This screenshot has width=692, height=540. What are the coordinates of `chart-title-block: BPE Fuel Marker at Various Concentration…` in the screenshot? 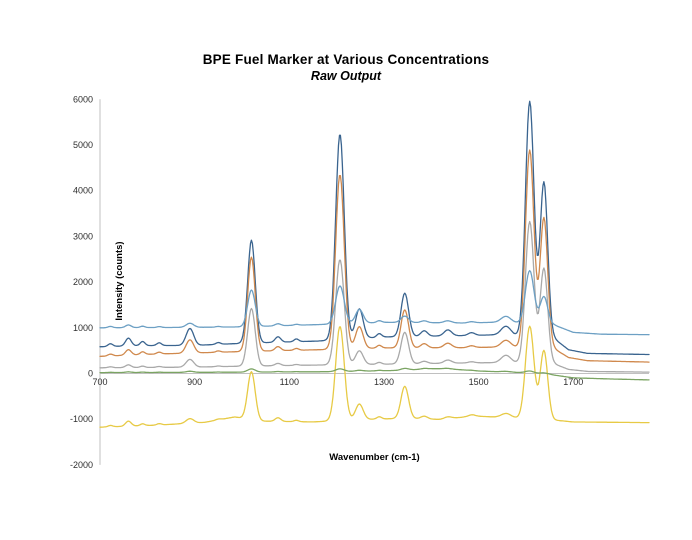 It's located at (346, 68).